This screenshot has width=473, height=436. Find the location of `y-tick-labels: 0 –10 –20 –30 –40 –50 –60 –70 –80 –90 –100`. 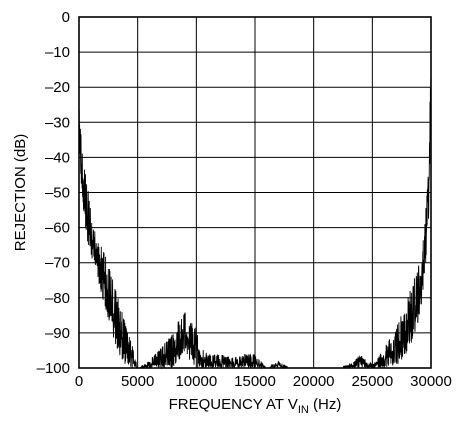

y-tick-labels: 0 –10 –20 –30 –40 –50 –60 –70 –80 –90 –100 is located at coordinates (53, 193).